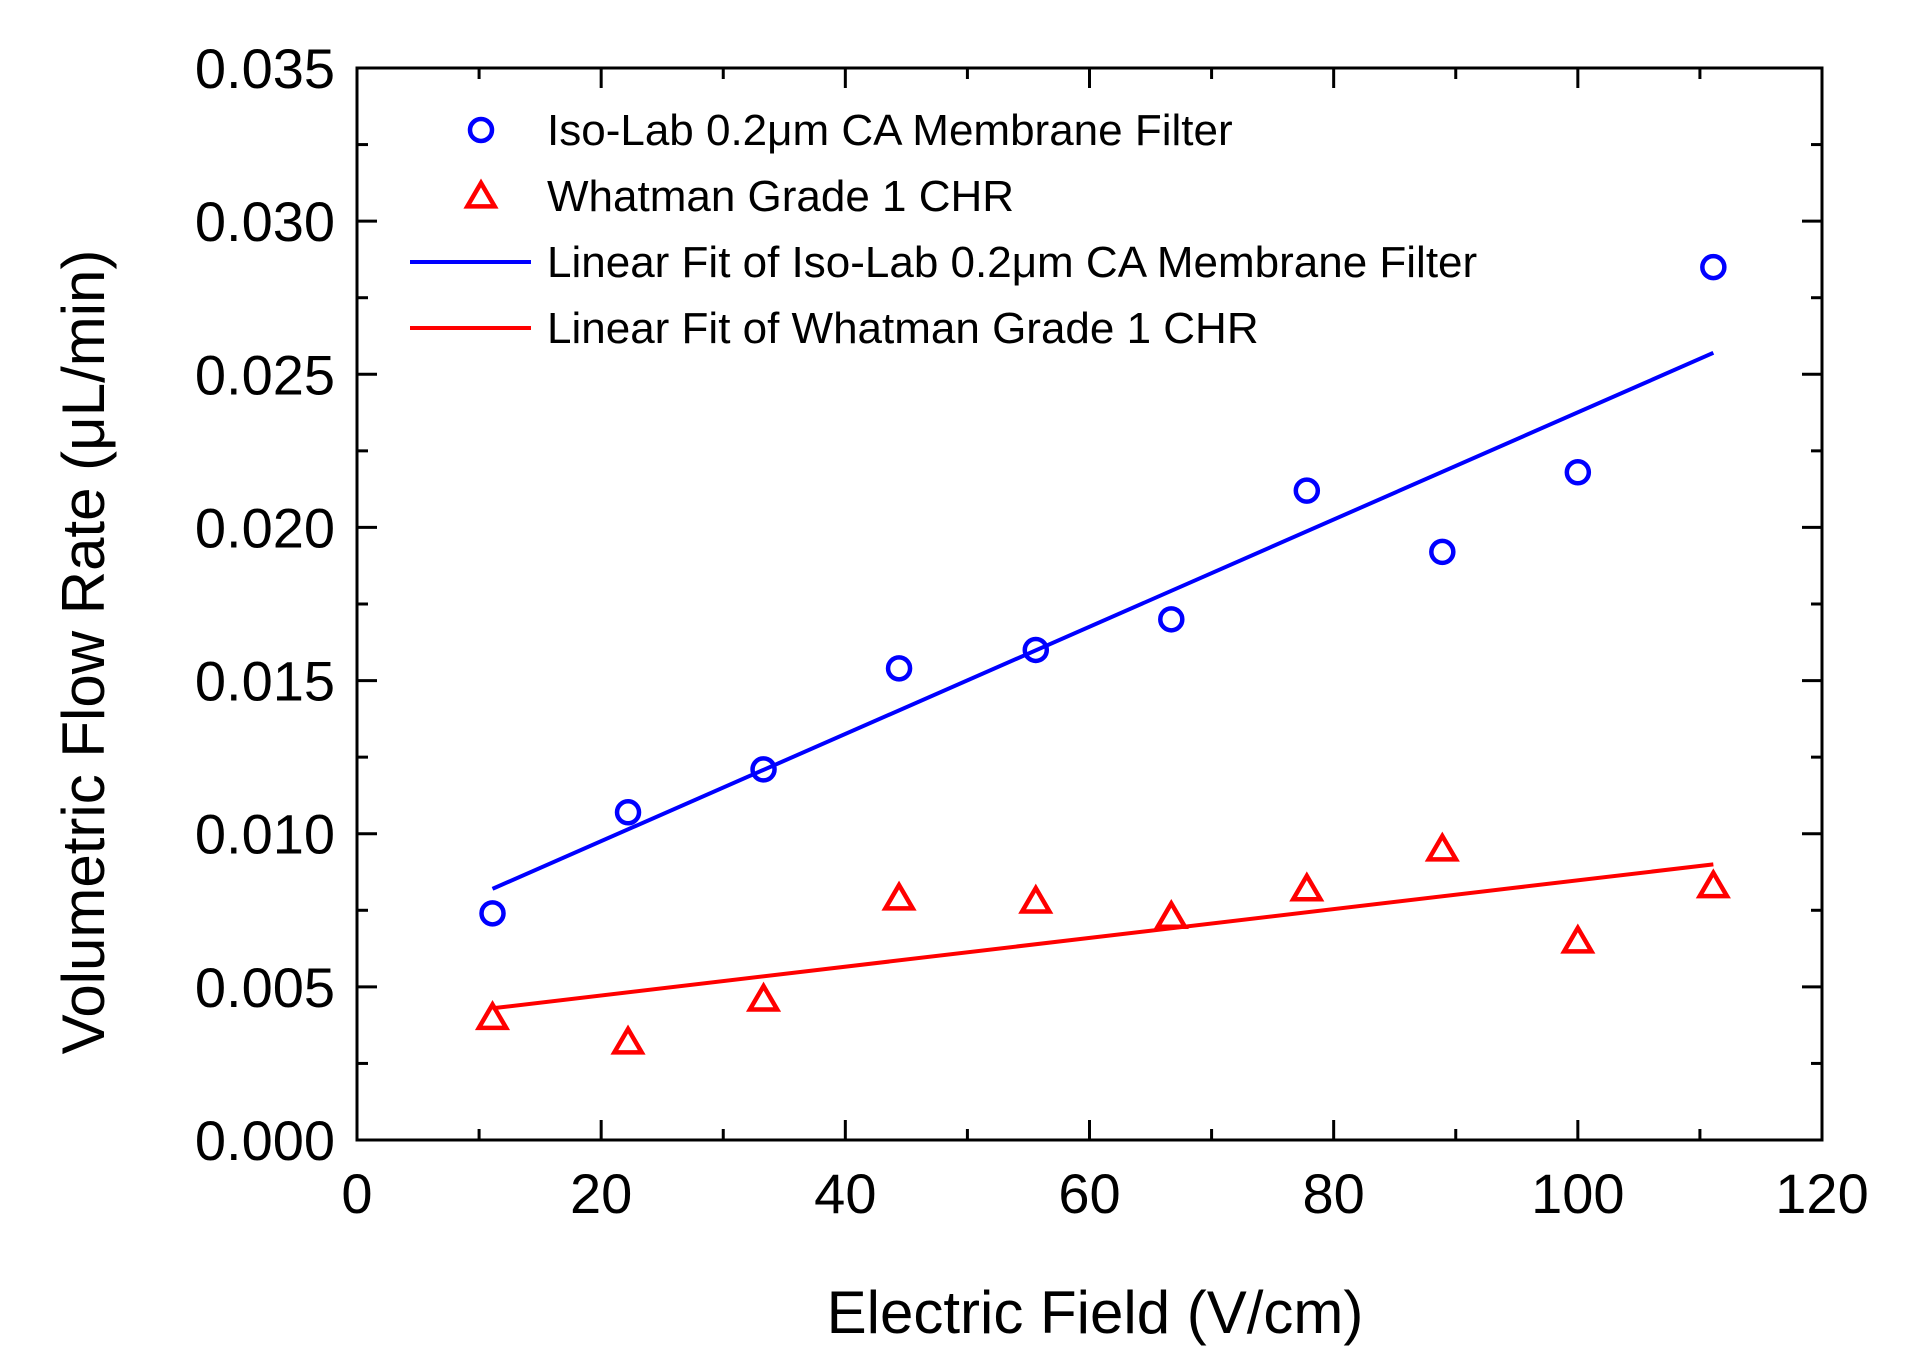 Image resolution: width=1905 pixels, height=1367 pixels. I want to click on y-tick-label: 0.030, so click(265, 221).